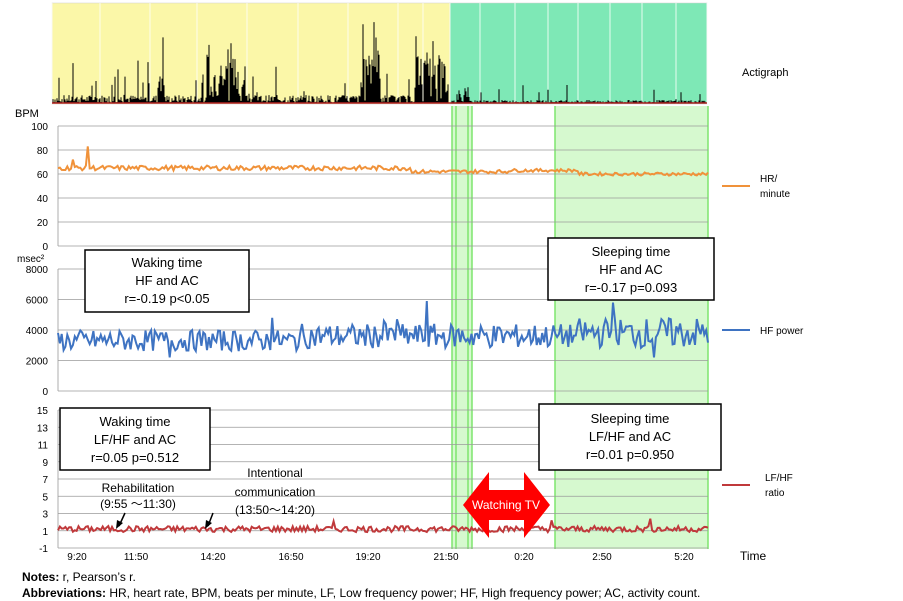 This screenshot has width=903, height=601. What do you see at coordinates (43, 428) in the screenshot?
I see `y-tick-label: 13` at bounding box center [43, 428].